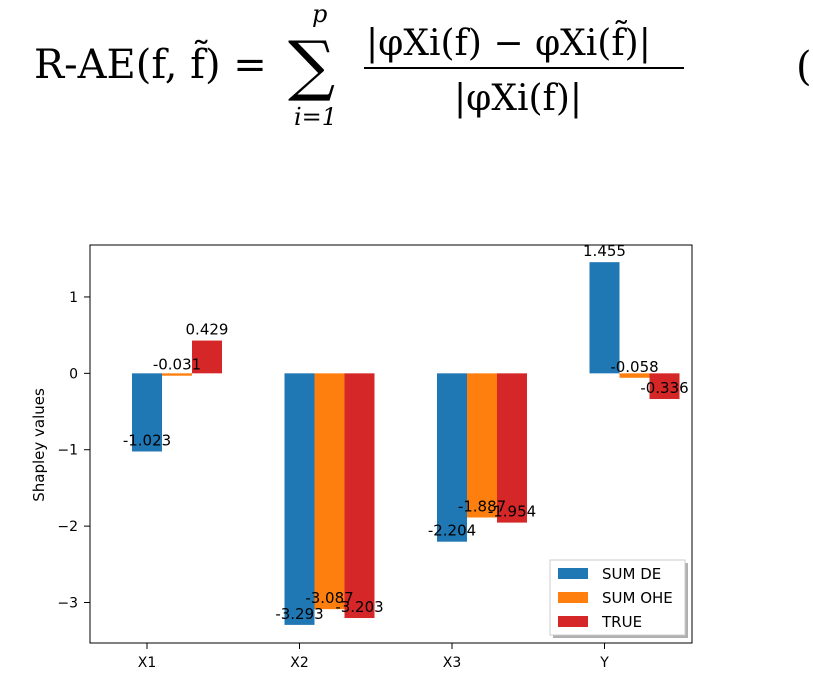 The height and width of the screenshot is (678, 813). Describe the element at coordinates (150, 63) in the screenshot. I see `equation-lhs: R-AE(f, f̃) =` at that location.